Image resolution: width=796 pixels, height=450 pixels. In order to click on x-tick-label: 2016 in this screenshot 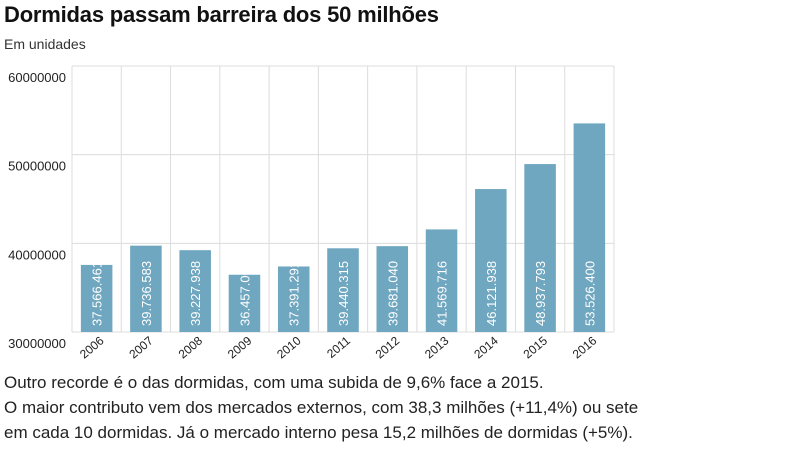, I will do `click(585, 347)`.